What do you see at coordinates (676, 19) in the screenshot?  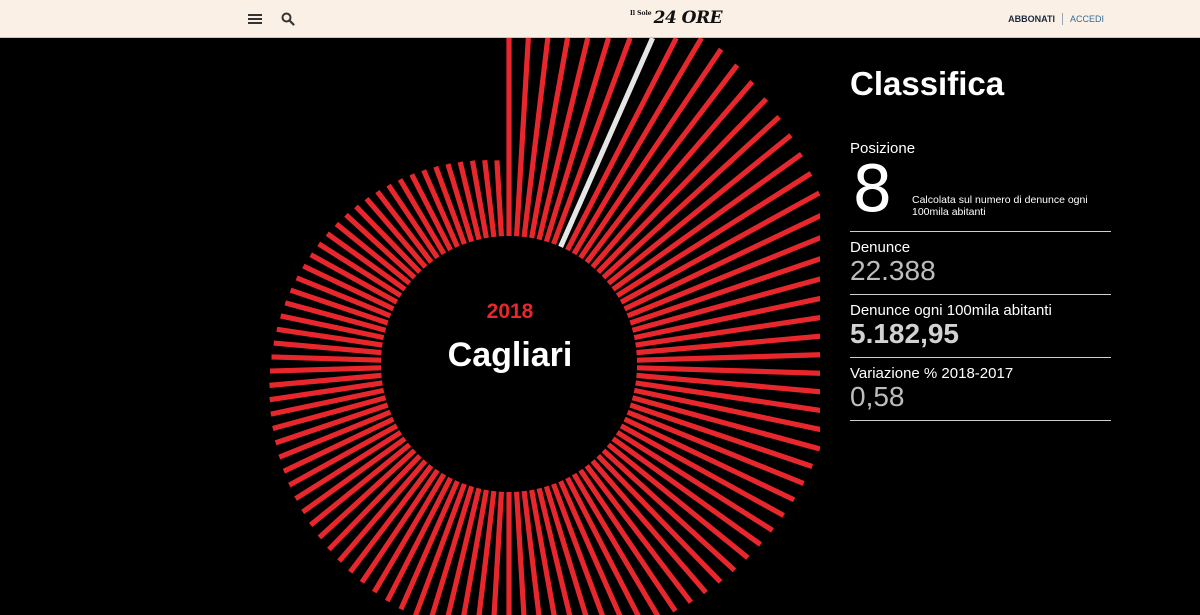 I see `site-logo: Il Sole 24 ORE` at bounding box center [676, 19].